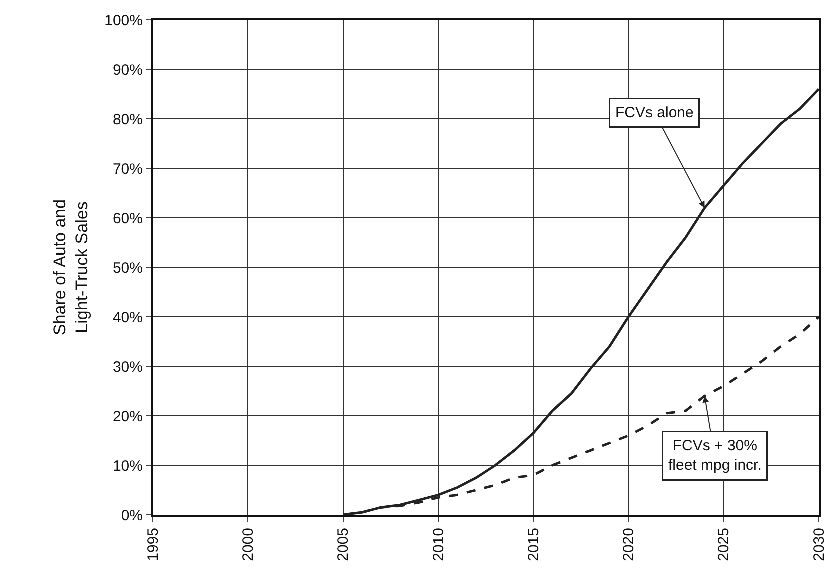  I want to click on y-tick-label: 20%, so click(127, 417).